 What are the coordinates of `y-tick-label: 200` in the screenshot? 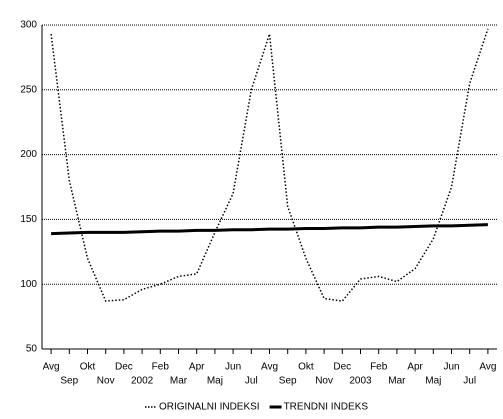 It's located at (28, 154).